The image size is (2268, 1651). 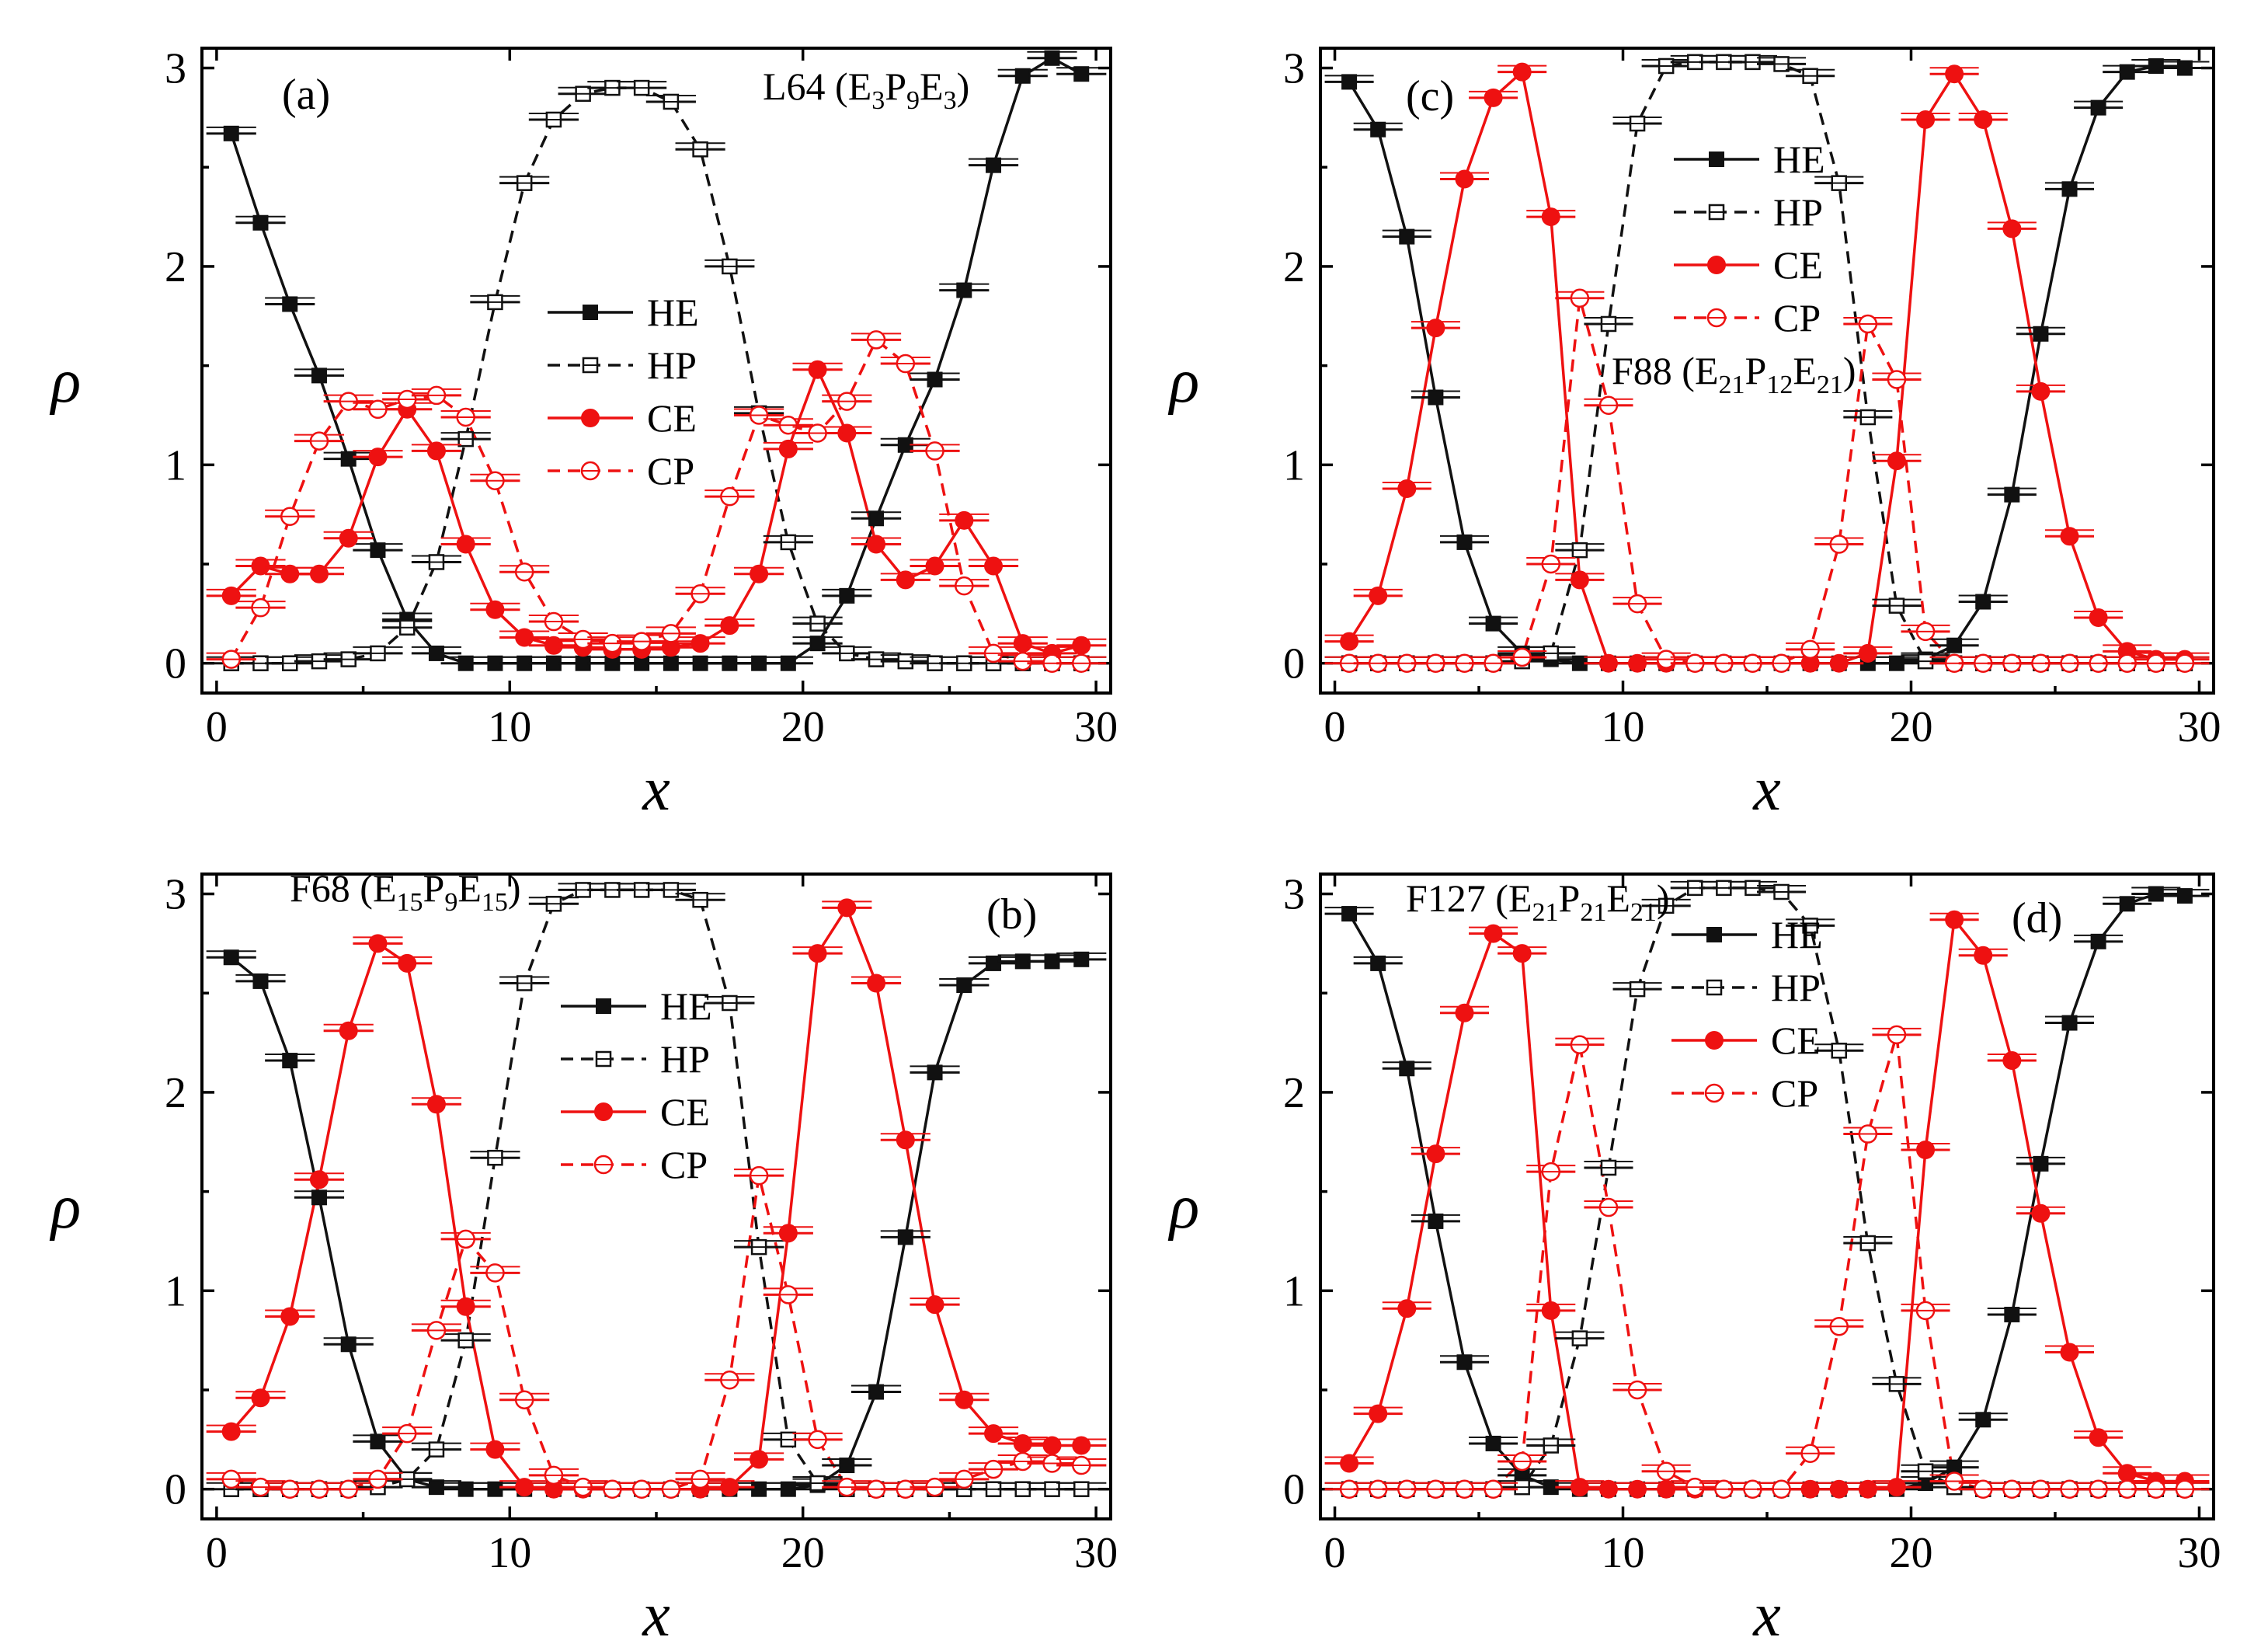 What do you see at coordinates (672, 418) in the screenshot?
I see `legend-label-ce: CE` at bounding box center [672, 418].